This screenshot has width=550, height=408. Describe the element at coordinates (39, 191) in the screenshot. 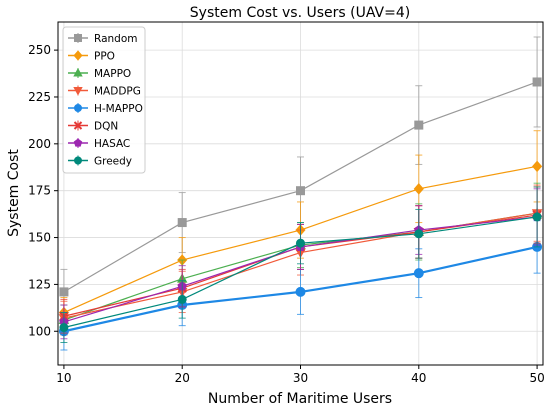

I see `y-tick-label: 175` at that location.